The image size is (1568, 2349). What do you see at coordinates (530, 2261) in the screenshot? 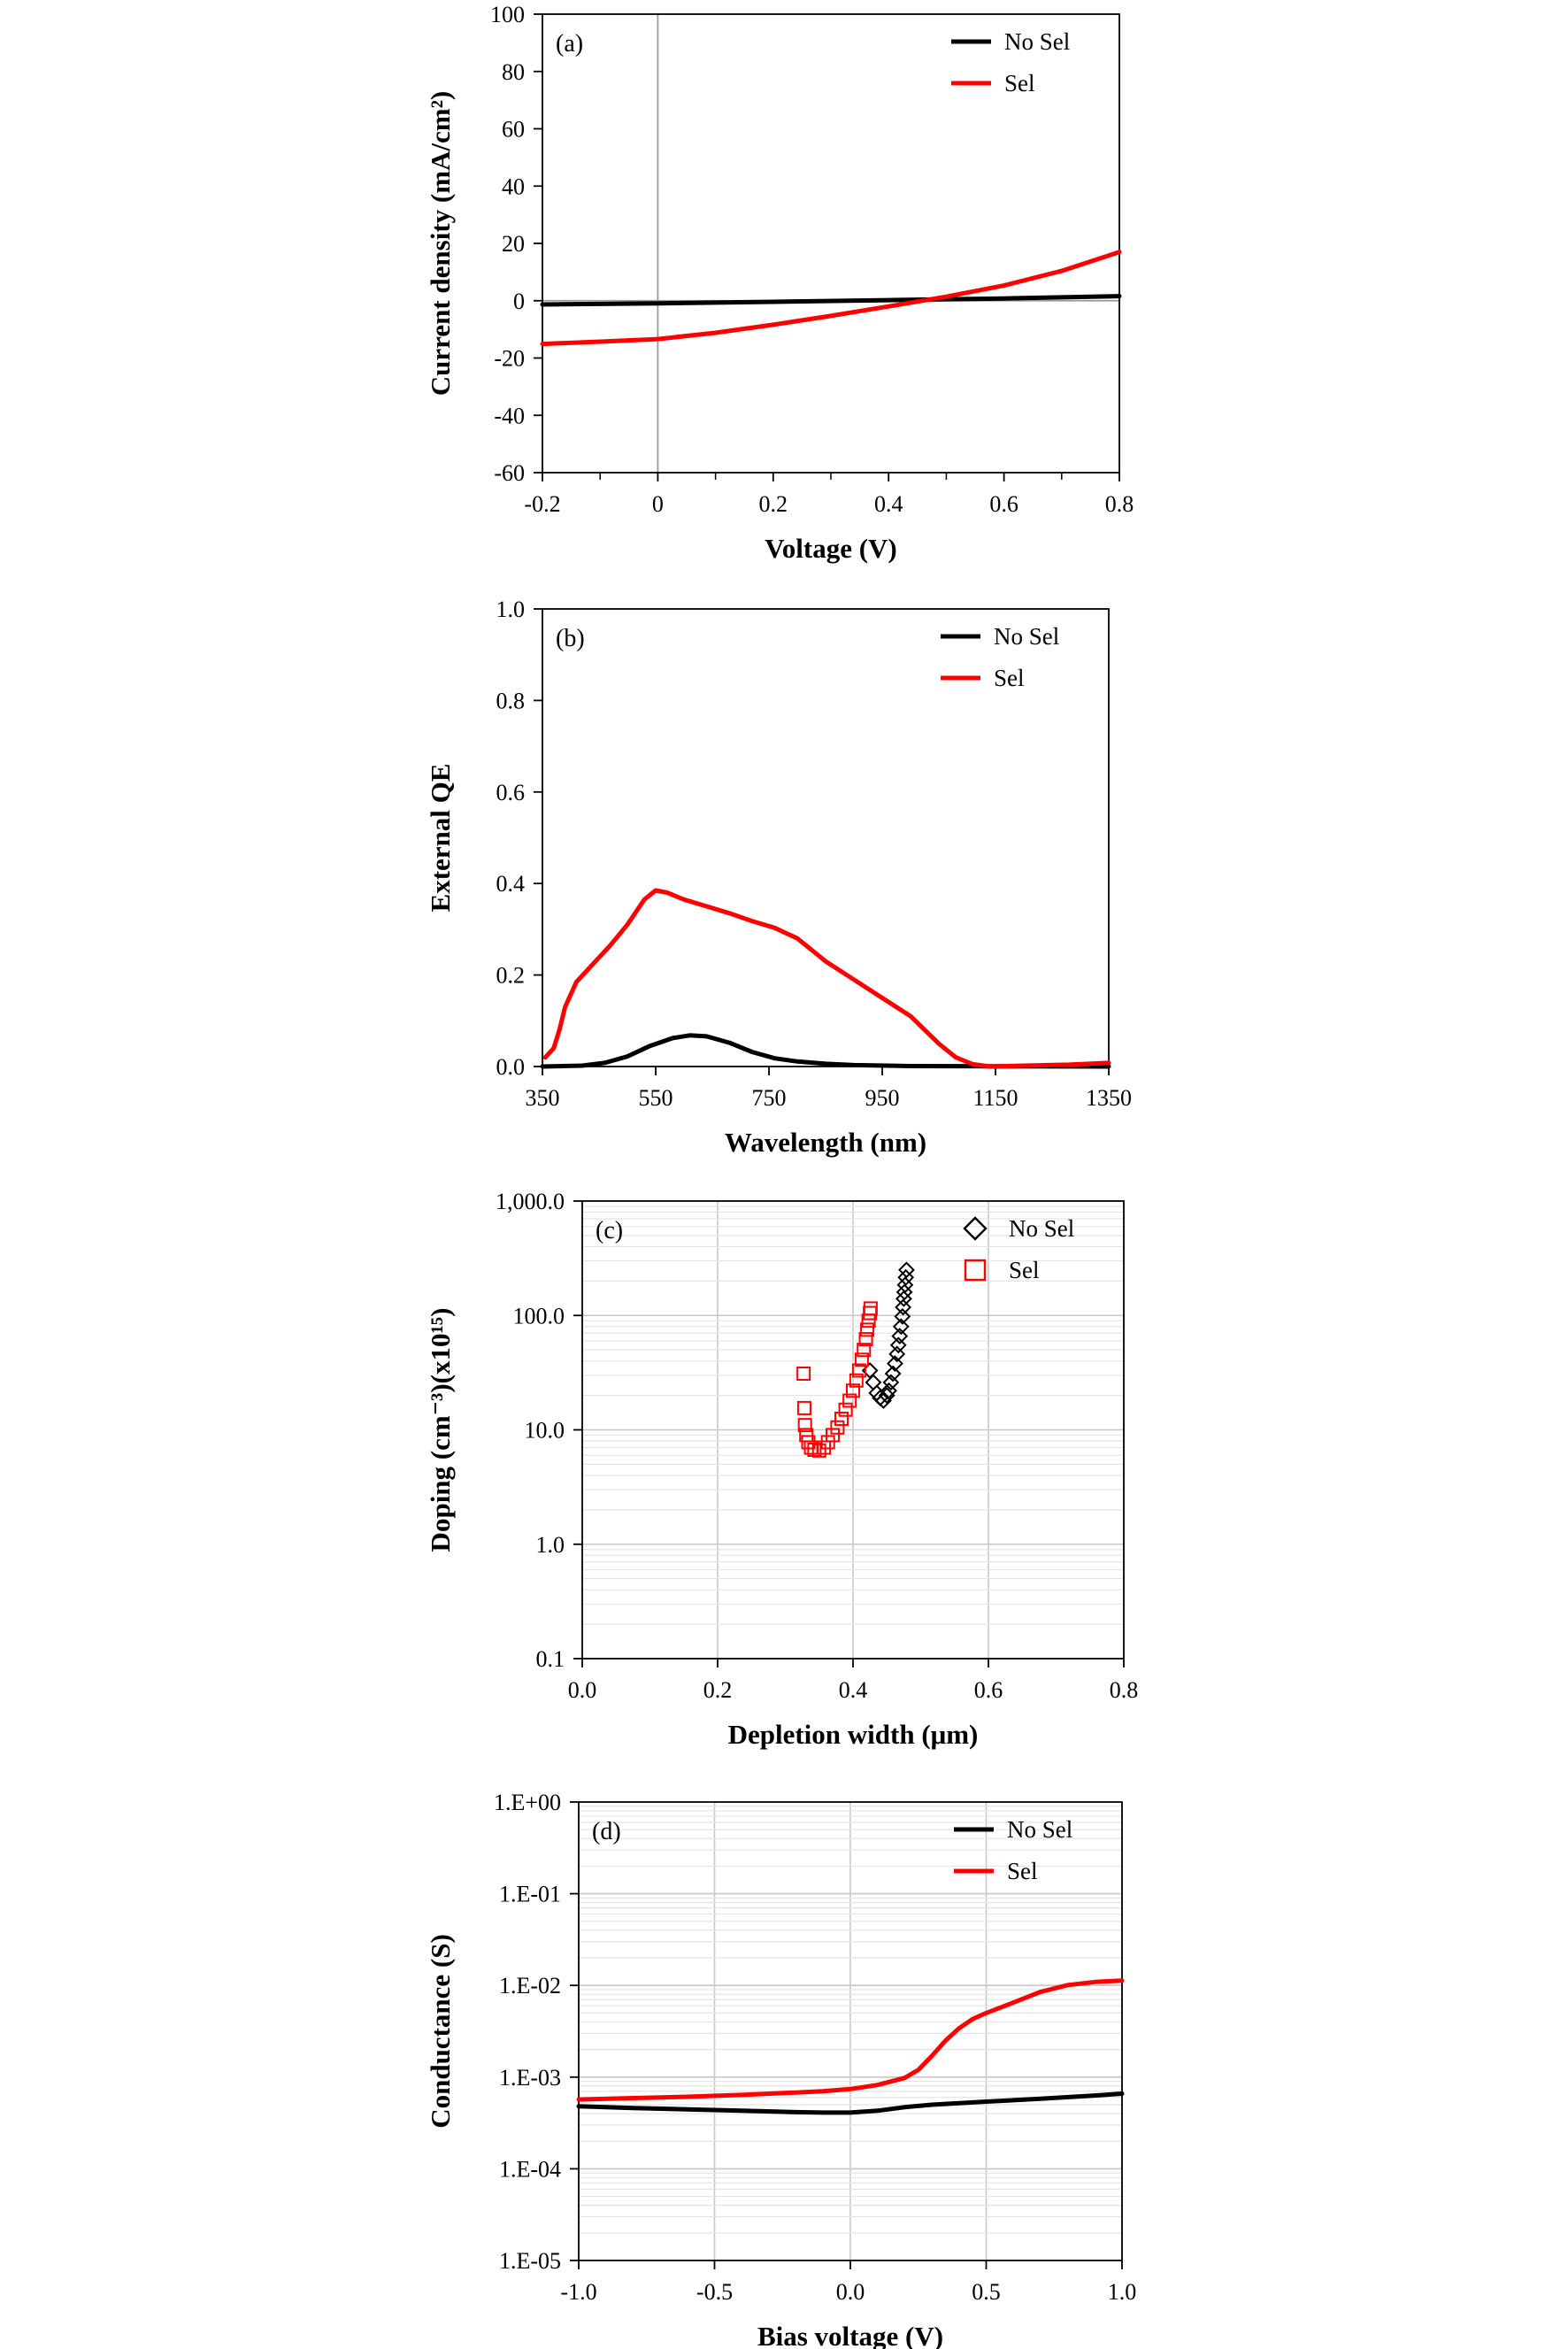
I see `y-tick-label: 1.E-05` at bounding box center [530, 2261].